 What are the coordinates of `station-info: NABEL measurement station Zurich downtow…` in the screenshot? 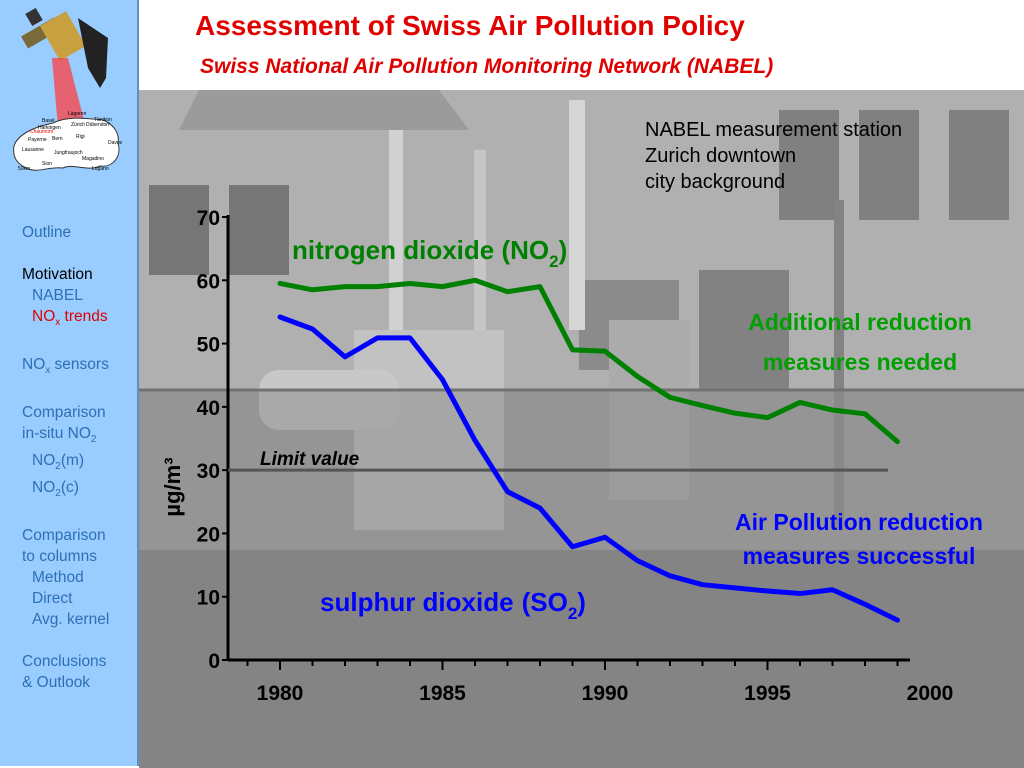 It's located at (773, 156).